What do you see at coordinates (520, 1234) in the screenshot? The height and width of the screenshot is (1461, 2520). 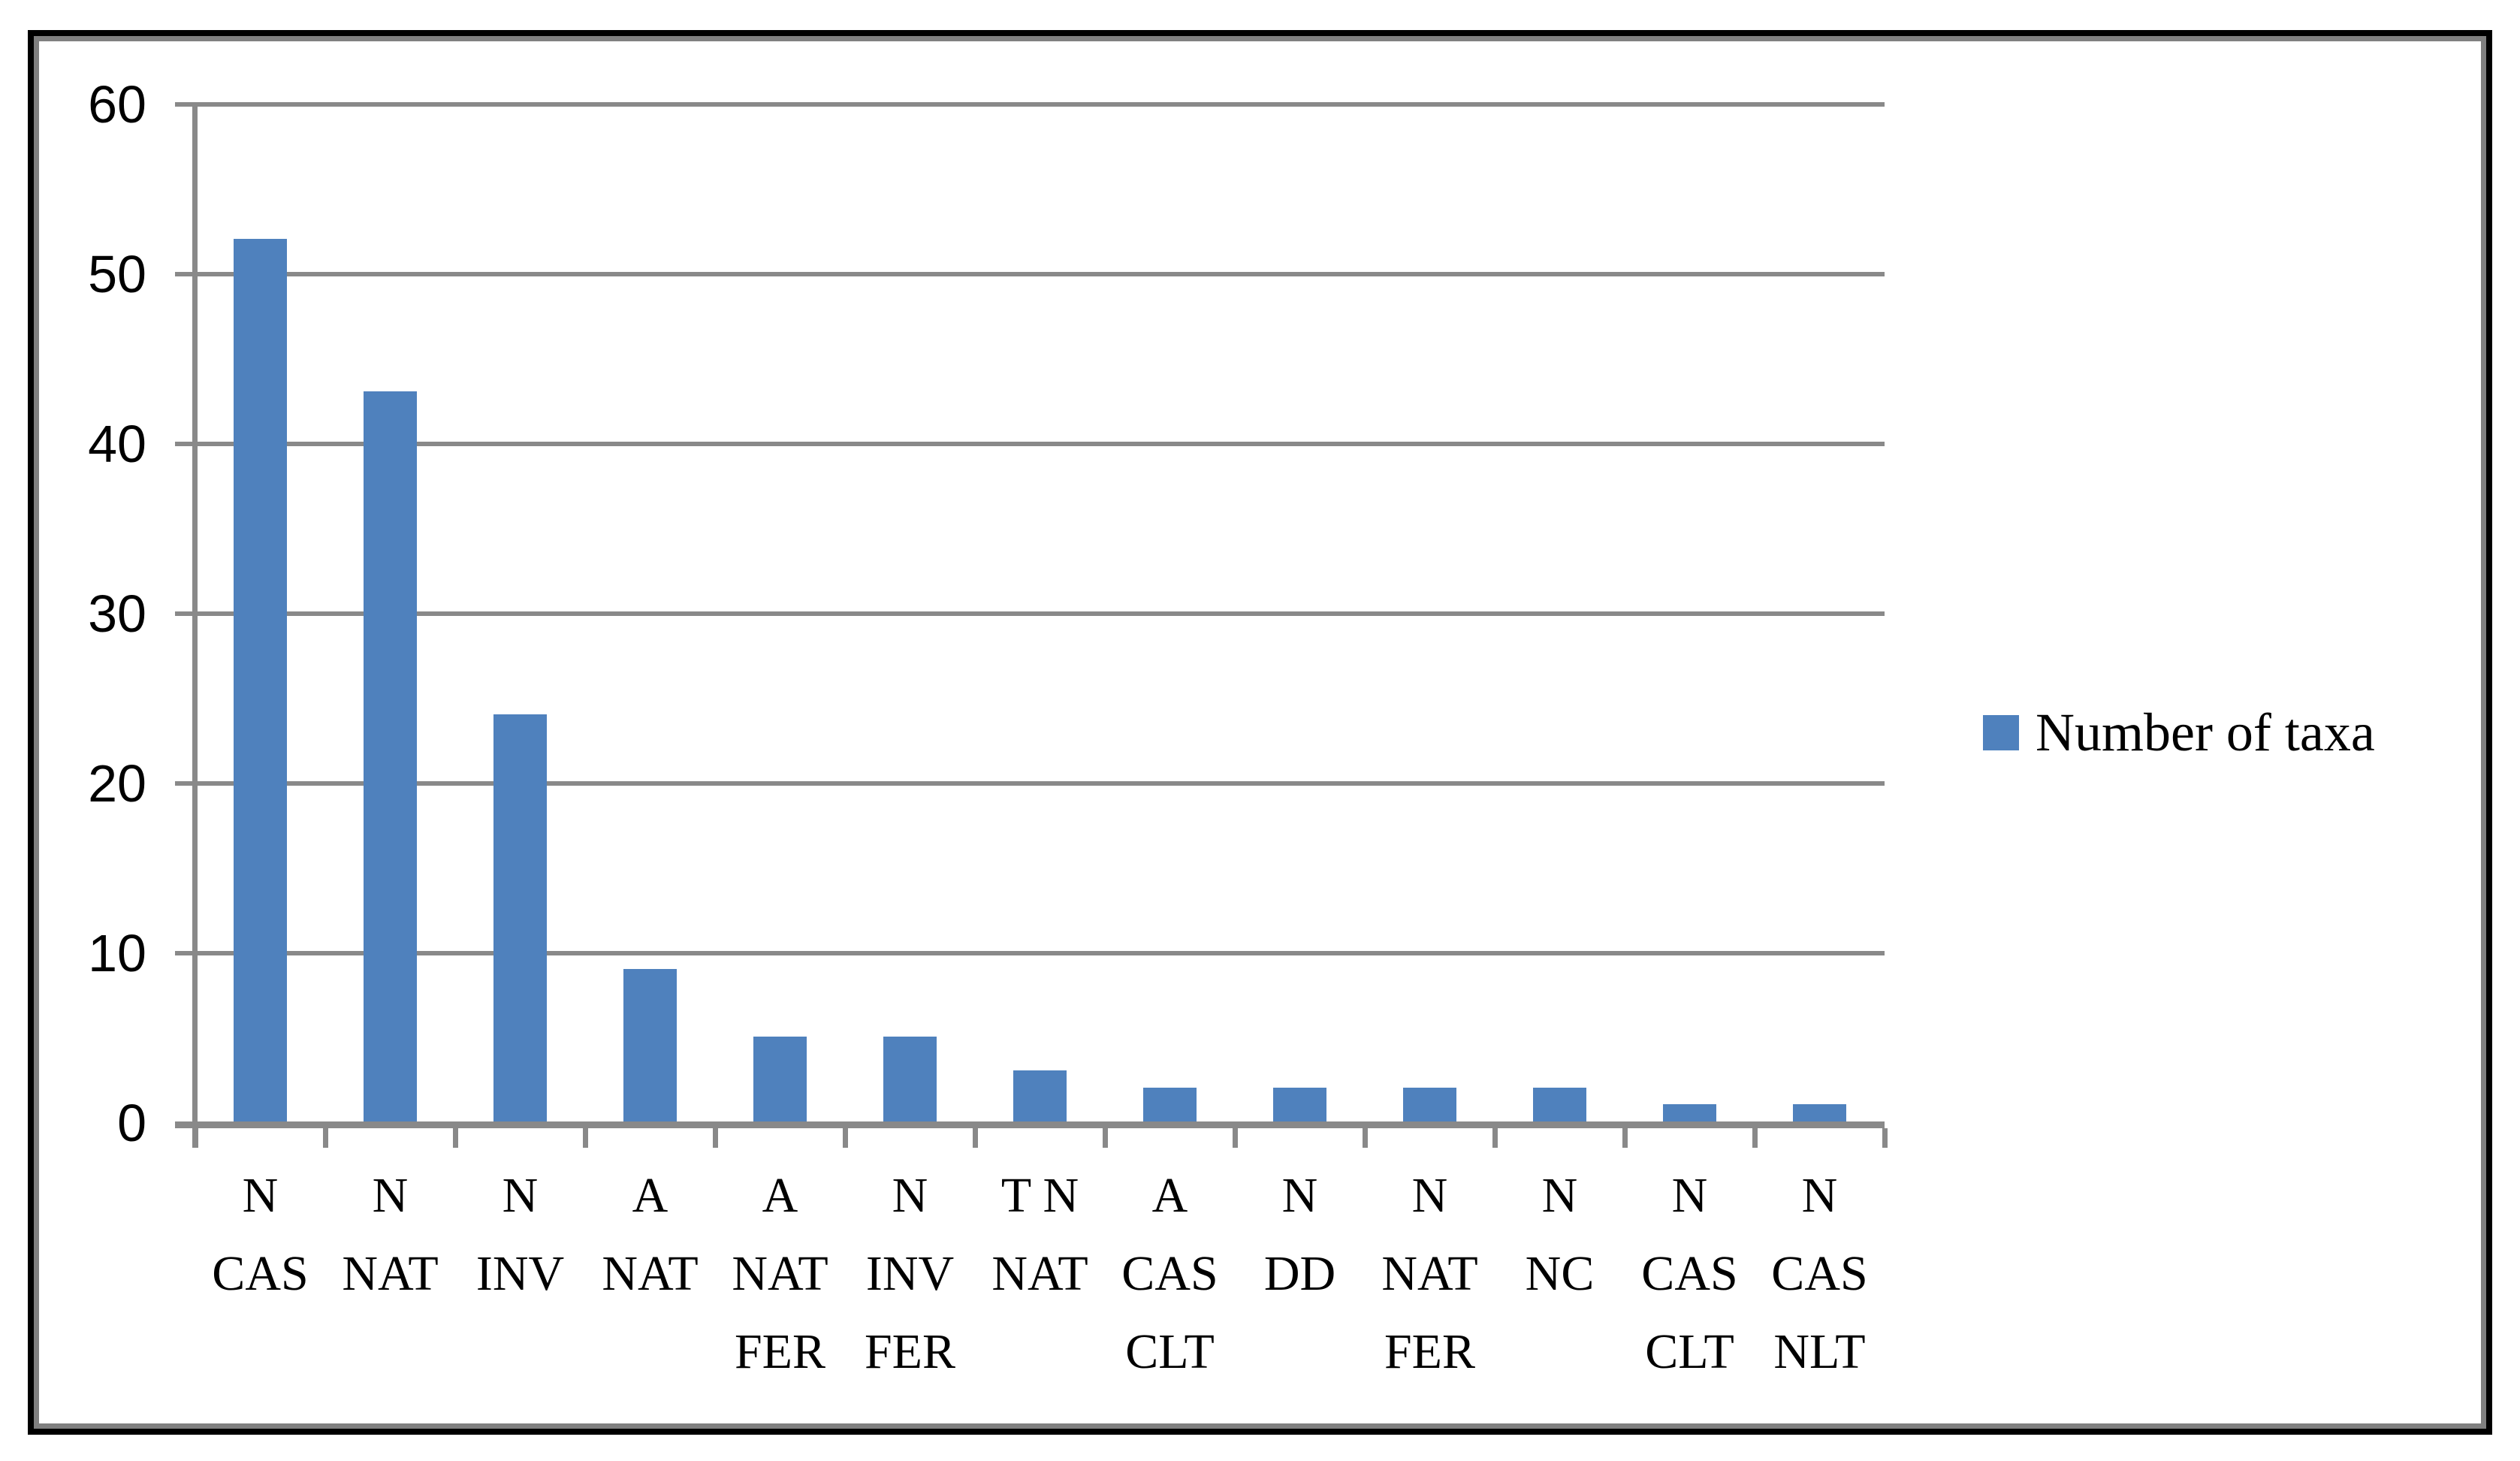 I see `x-axis-label-3: N INV` at bounding box center [520, 1234].